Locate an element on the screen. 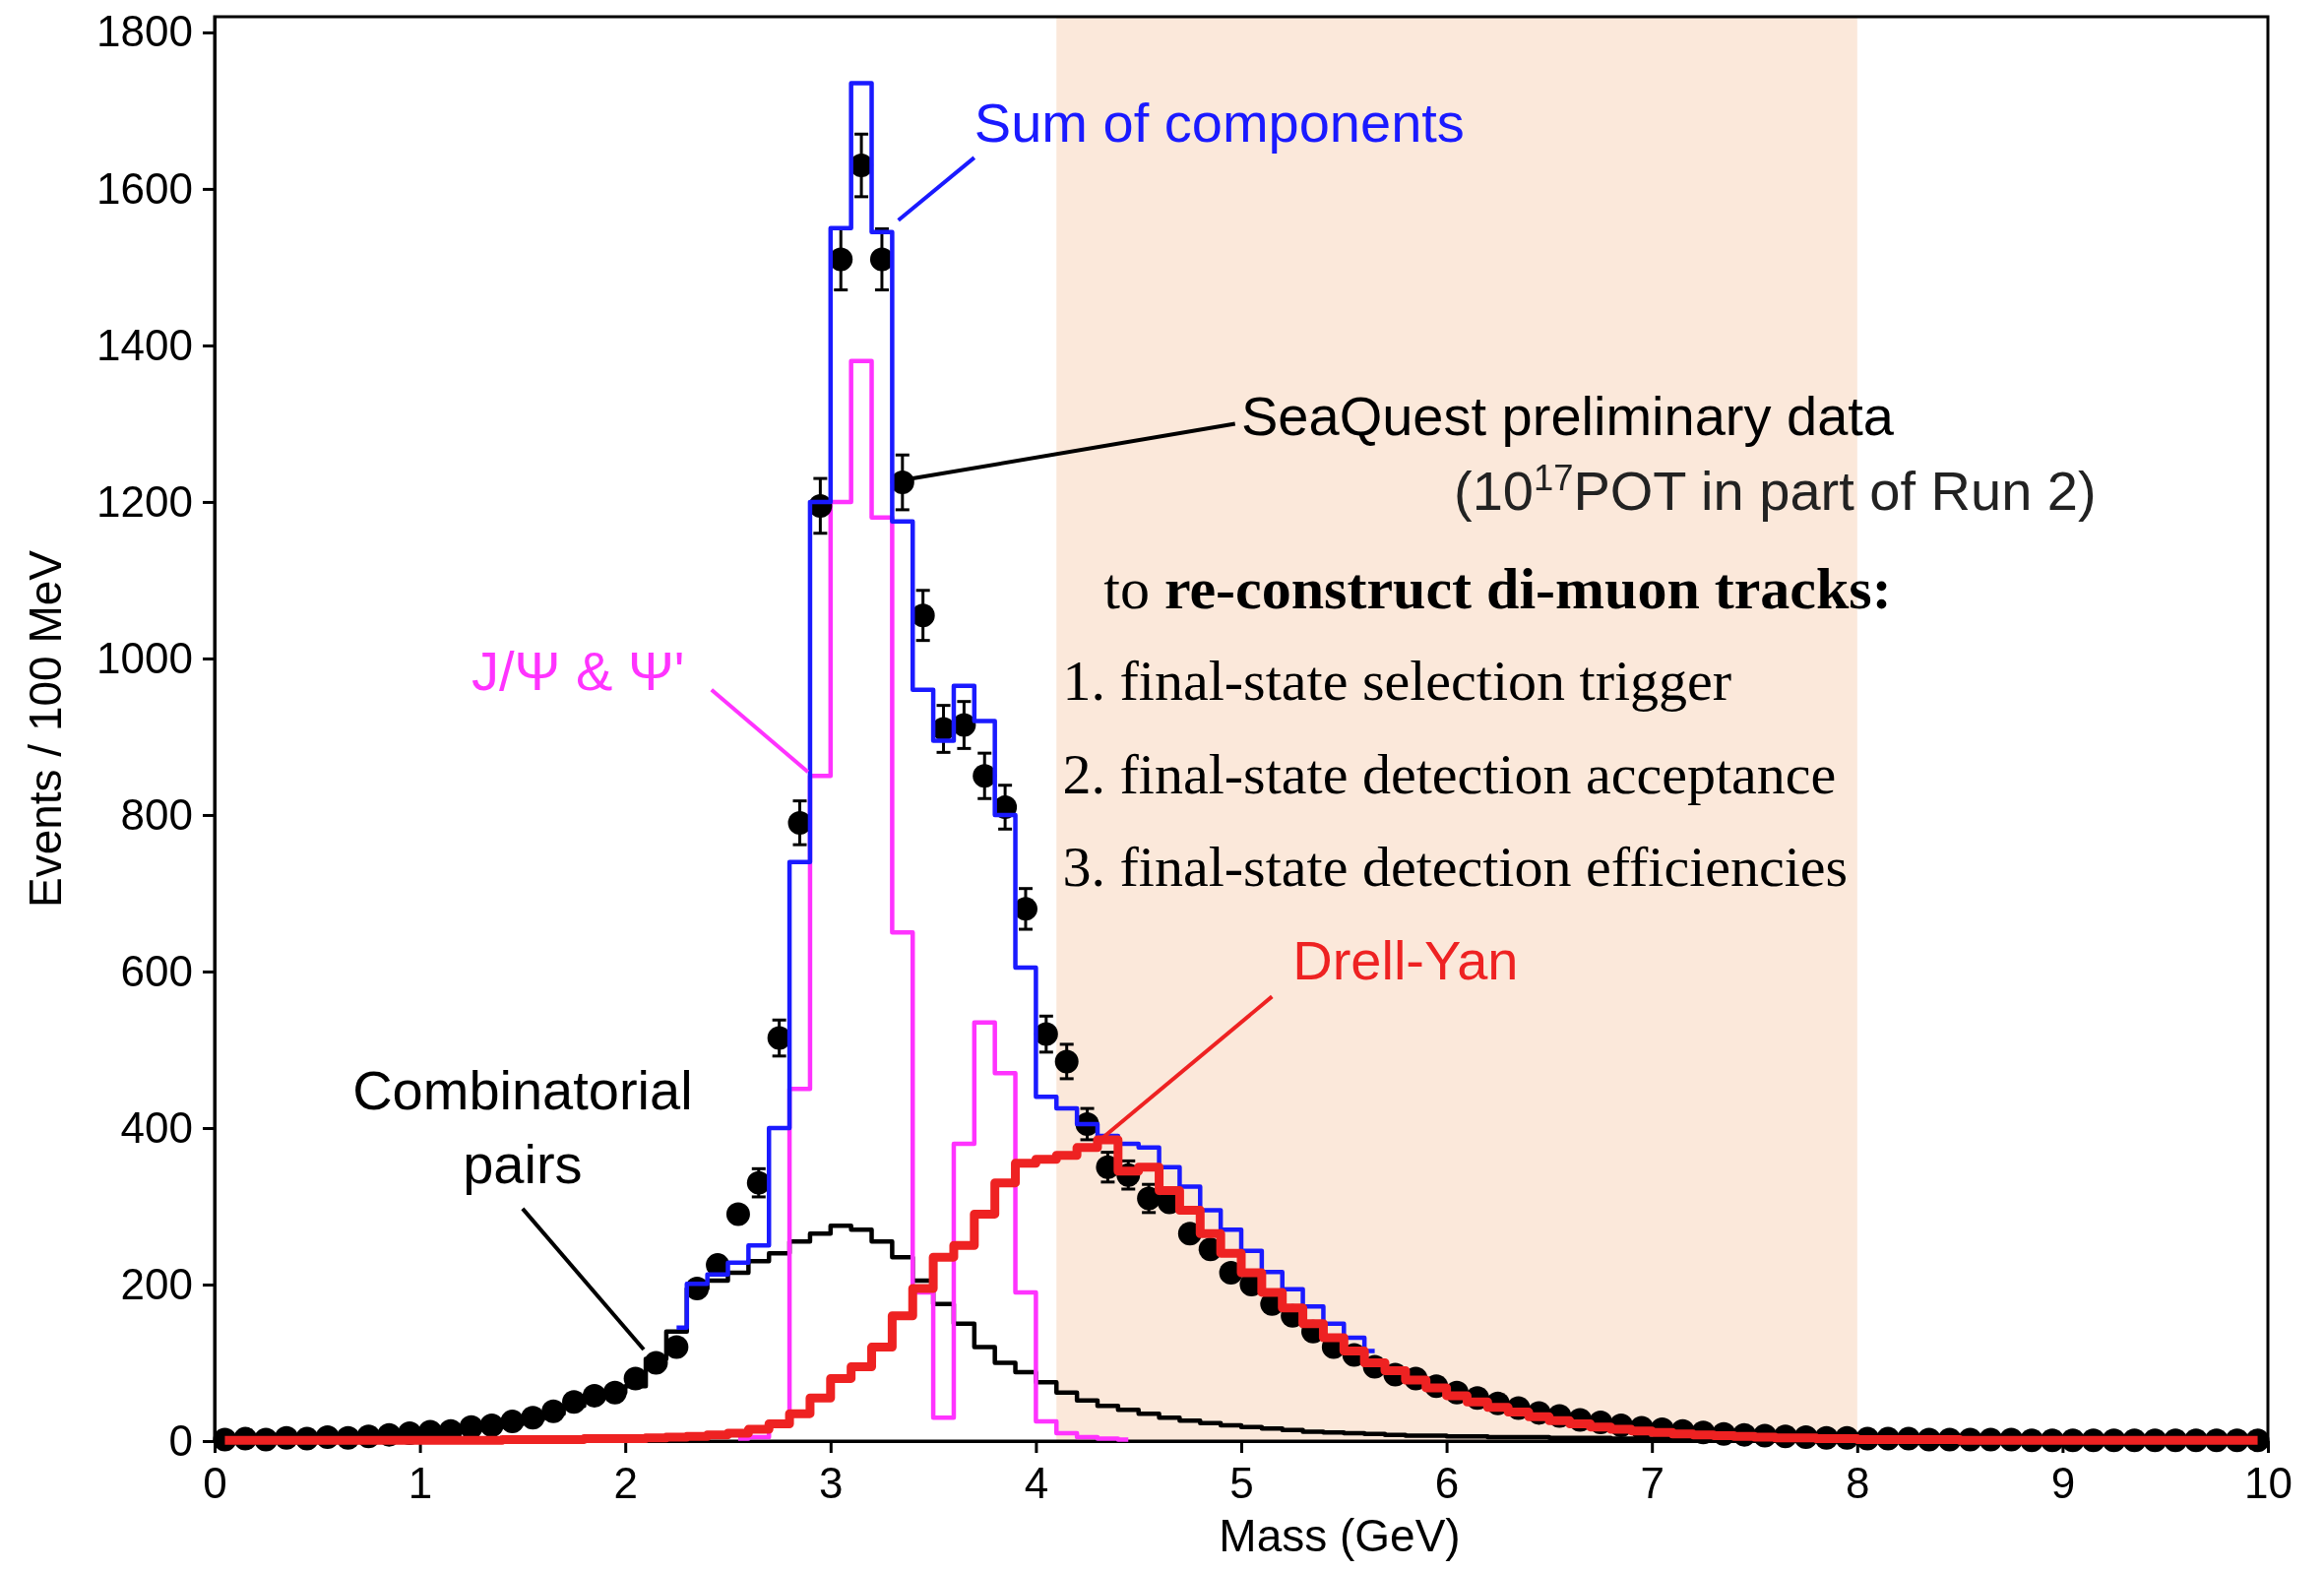 This screenshot has height=1571, width=2324. x-tick-label: 8 is located at coordinates (1858, 1483).